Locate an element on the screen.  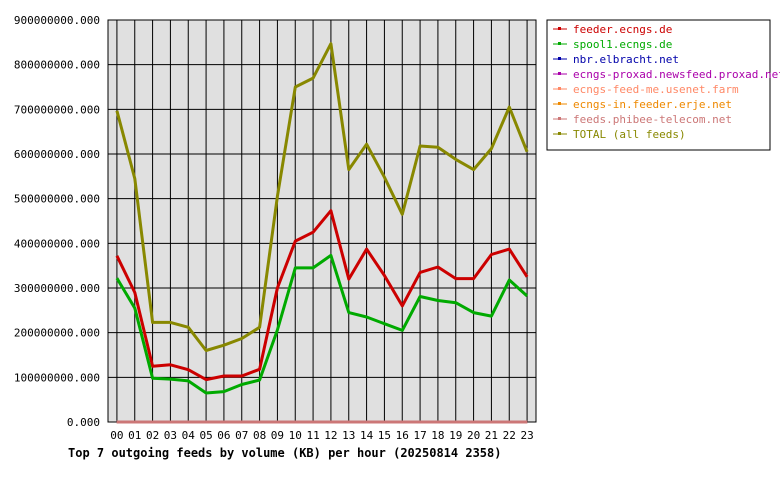
x-tick-label: 10 is located at coordinates (295, 435).